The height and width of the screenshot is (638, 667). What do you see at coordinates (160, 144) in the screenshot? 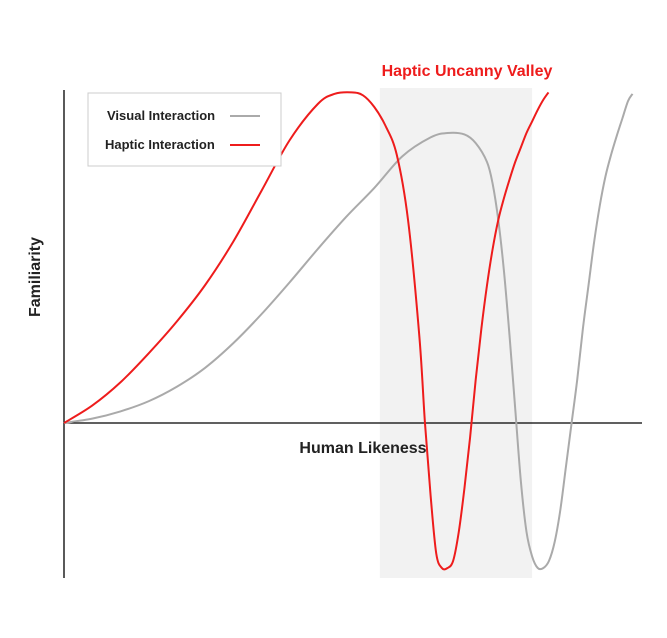
I see `legend-label-haptic: Haptic Interaction` at bounding box center [160, 144].